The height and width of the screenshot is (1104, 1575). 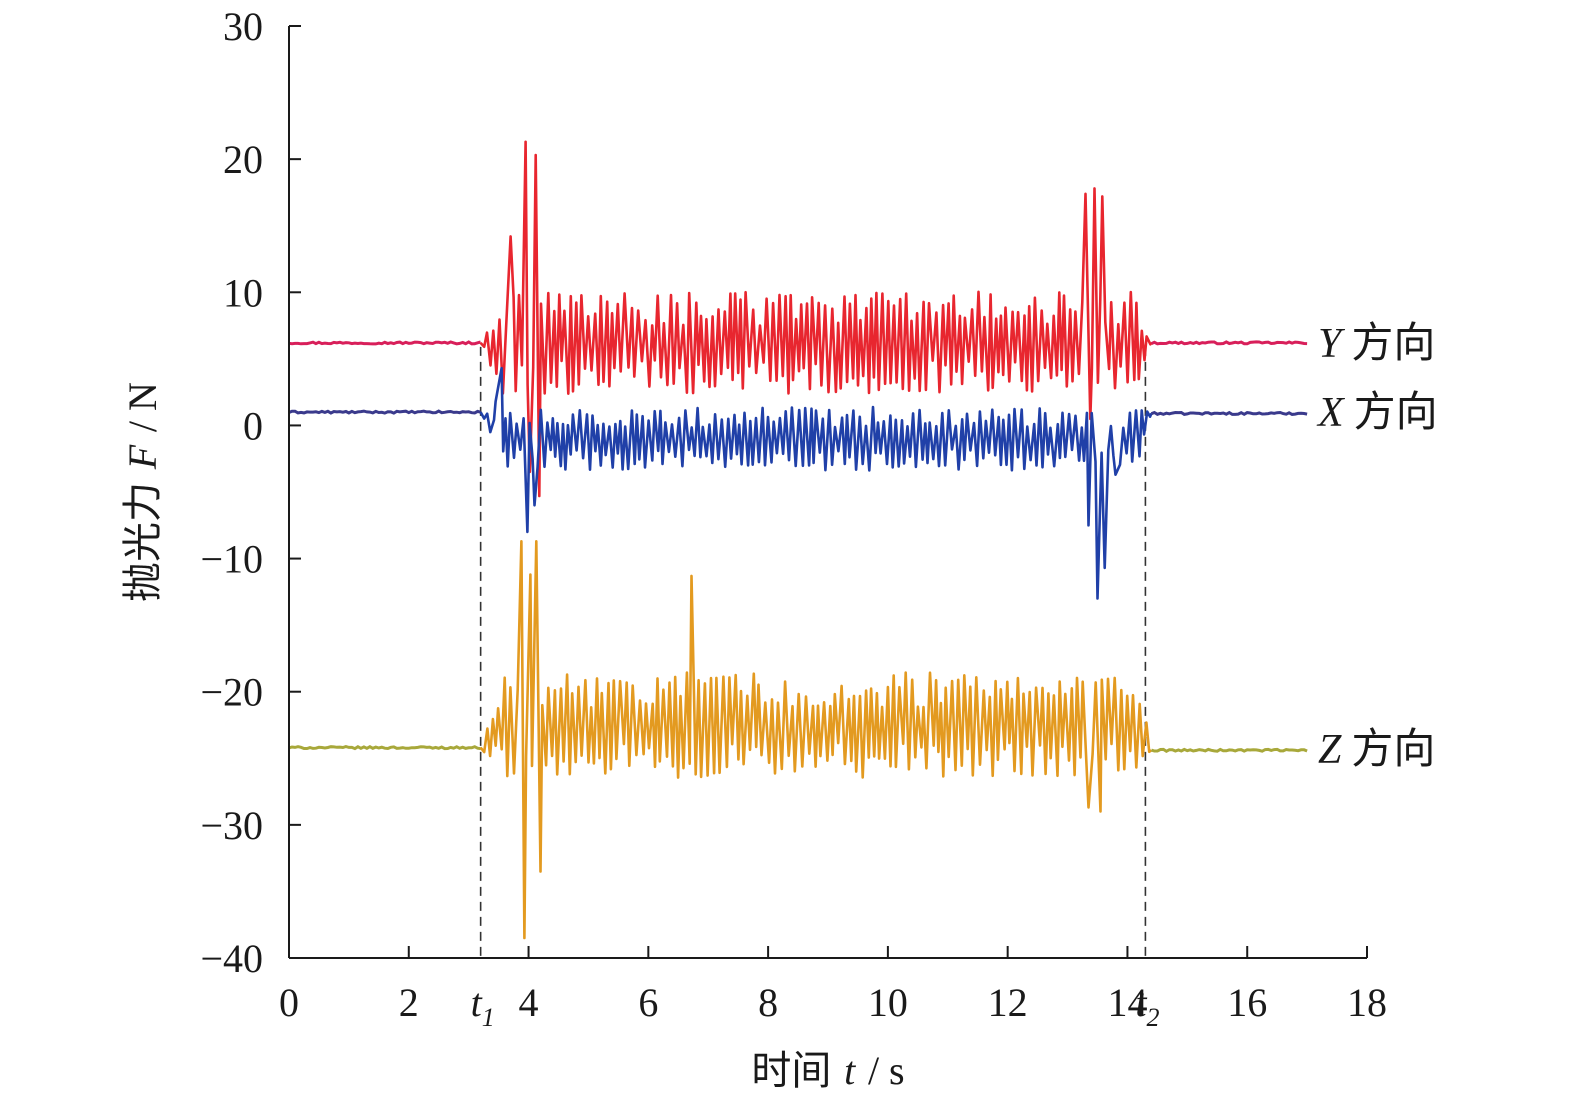 What do you see at coordinates (384, 412) in the screenshot?
I see `series-x-baseline-start` at bounding box center [384, 412].